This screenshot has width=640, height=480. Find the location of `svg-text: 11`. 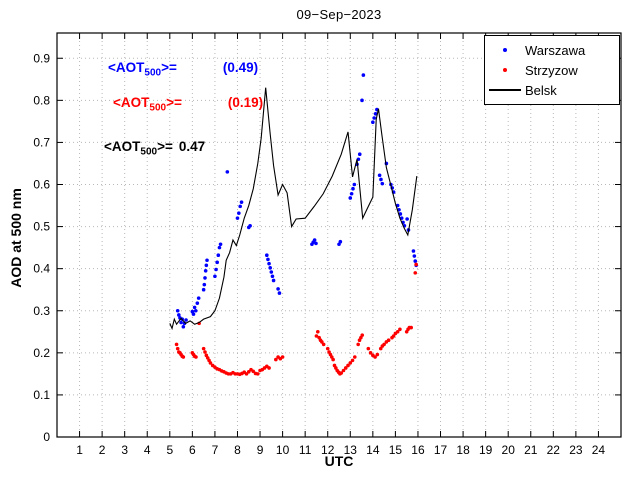

svg-text: 11 is located at coordinates (305, 450).